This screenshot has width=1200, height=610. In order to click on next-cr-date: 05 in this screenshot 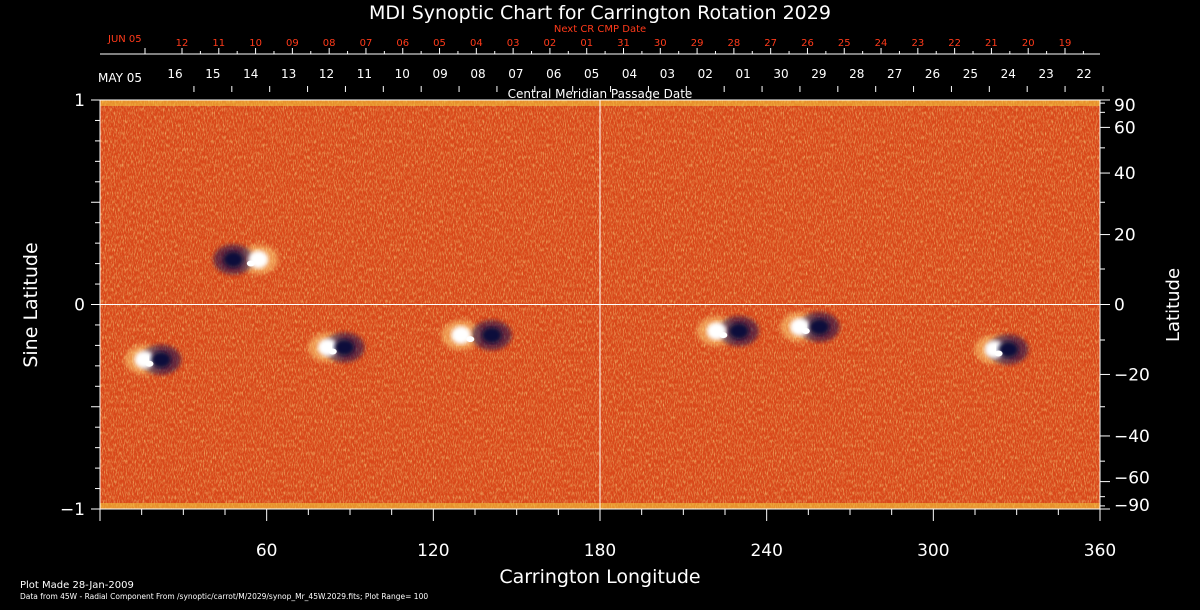, I will do `click(439, 43)`.